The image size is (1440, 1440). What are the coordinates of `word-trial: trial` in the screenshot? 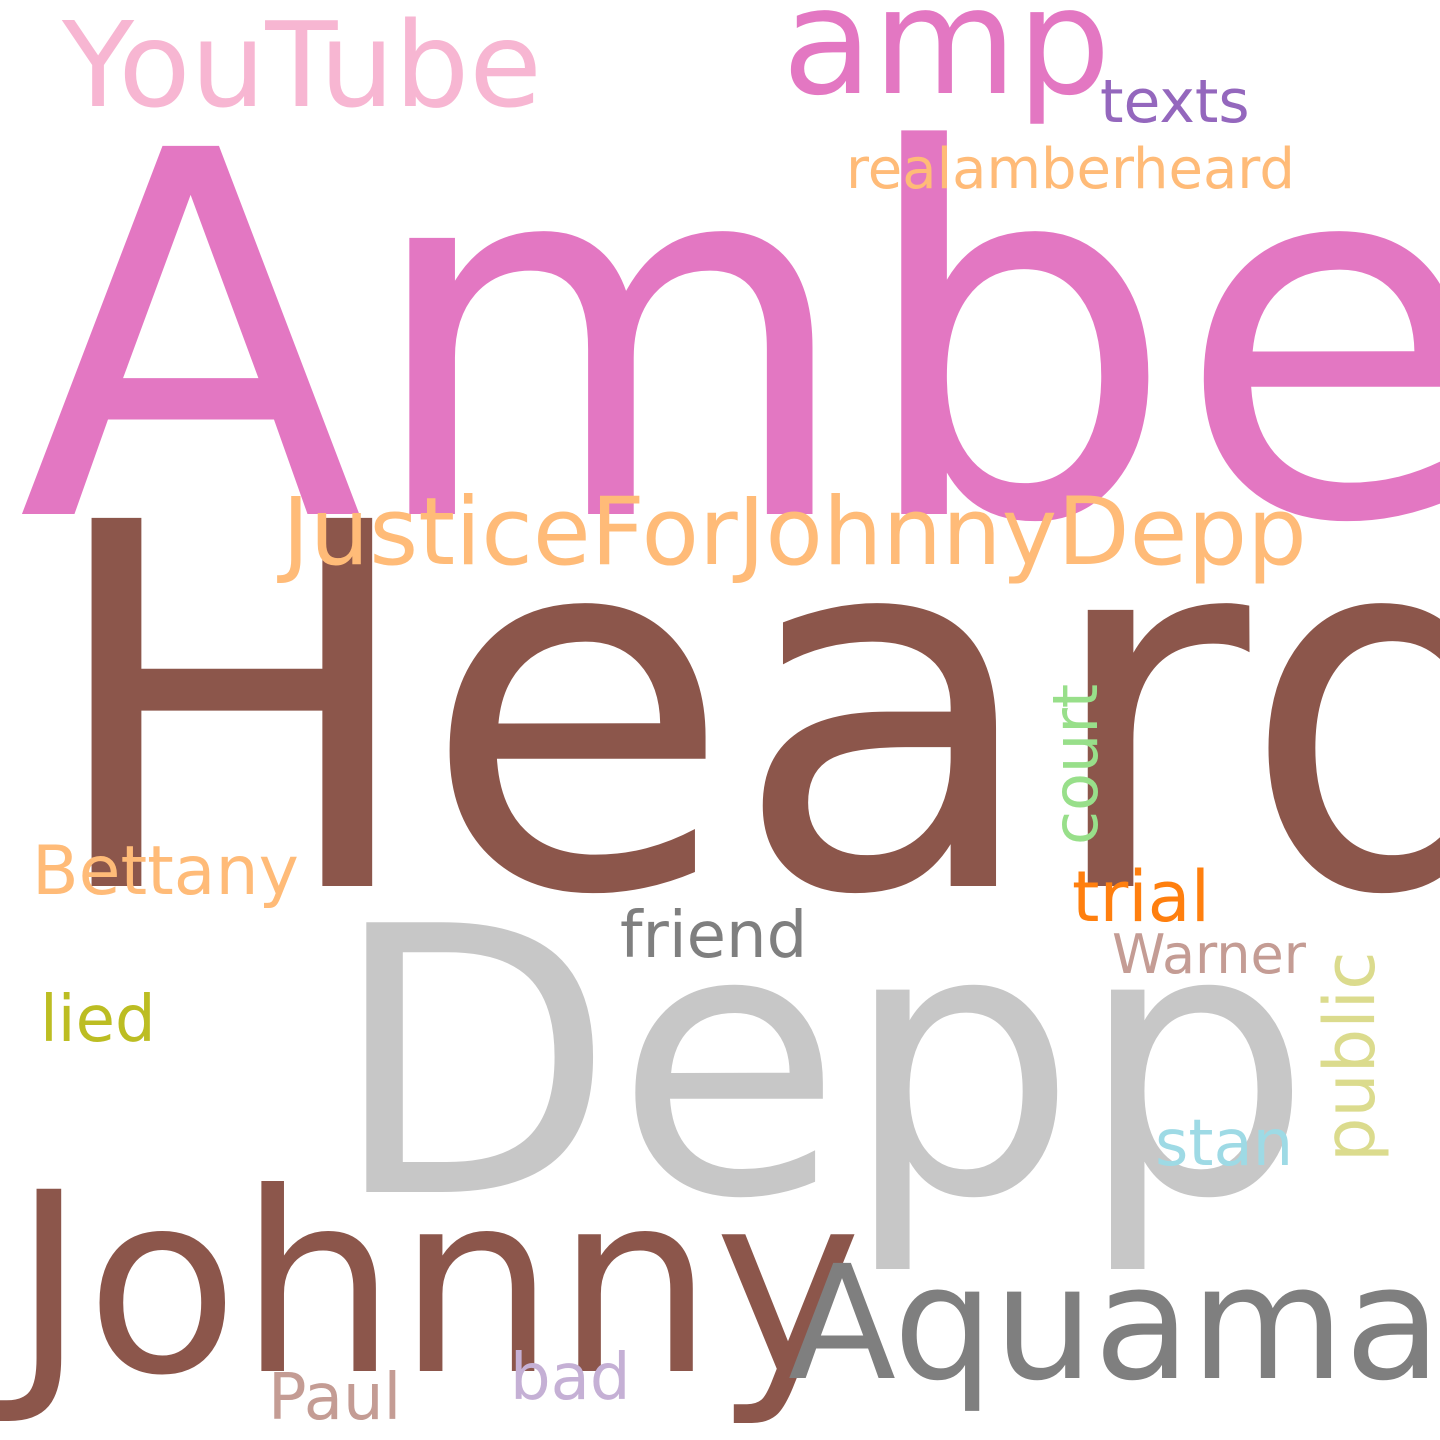 It's located at (1141, 897).